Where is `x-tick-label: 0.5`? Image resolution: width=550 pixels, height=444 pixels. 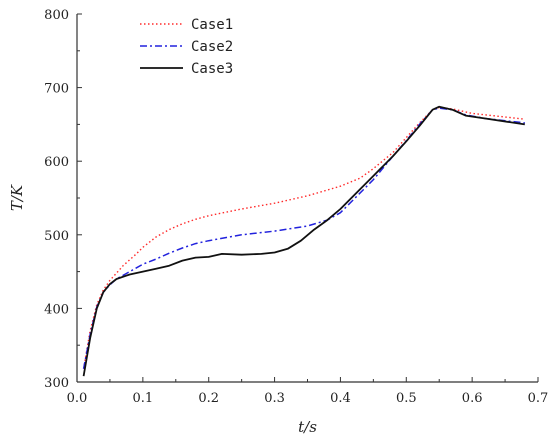
x-tick-label: 0.5 is located at coordinates (406, 398).